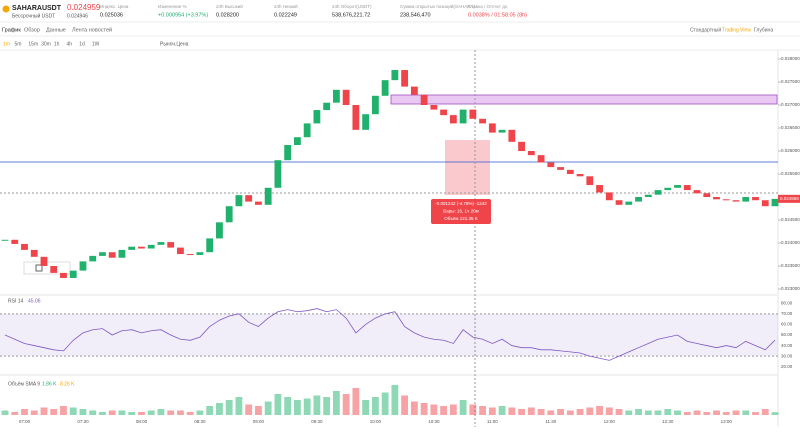  What do you see at coordinates (467, 167) in the screenshot?
I see `measure-area` at bounding box center [467, 167].